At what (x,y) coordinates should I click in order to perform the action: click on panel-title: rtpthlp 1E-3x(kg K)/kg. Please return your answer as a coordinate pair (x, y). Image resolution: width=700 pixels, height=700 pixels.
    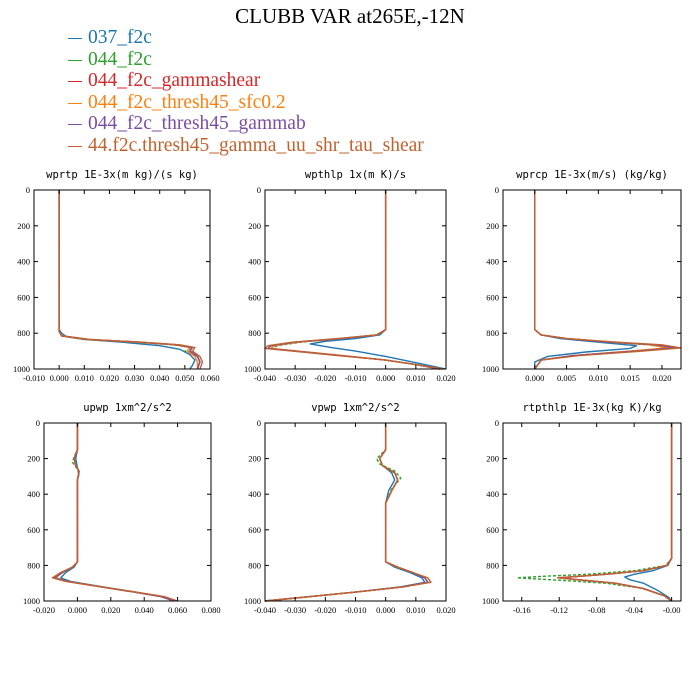
    Looking at the image, I should click on (591, 408).